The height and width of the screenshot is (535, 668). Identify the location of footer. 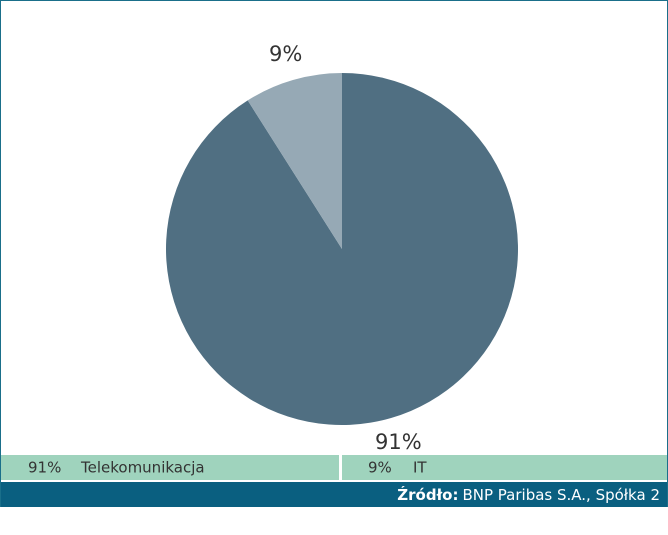
(334, 494).